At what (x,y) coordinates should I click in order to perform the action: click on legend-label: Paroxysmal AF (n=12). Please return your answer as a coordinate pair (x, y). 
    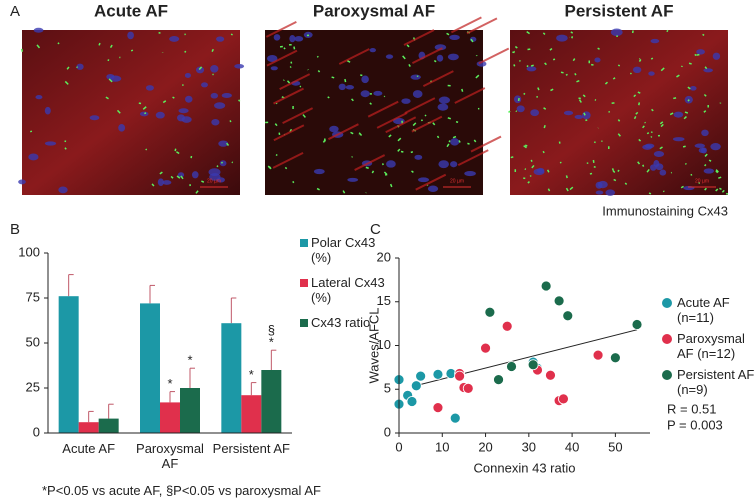
    Looking at the image, I should click on (711, 346).